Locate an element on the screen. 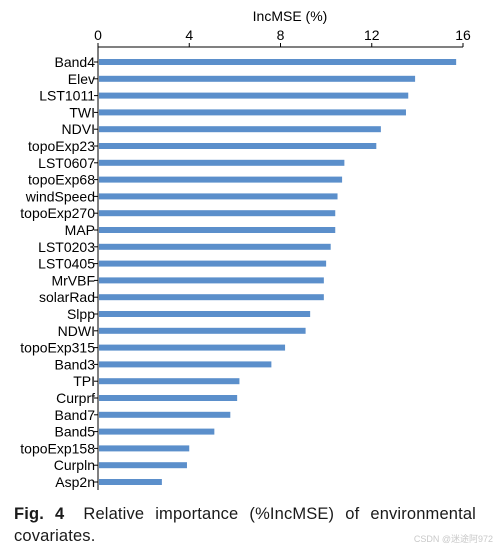 The height and width of the screenshot is (555, 499). category-label: TPI is located at coordinates (84, 381).